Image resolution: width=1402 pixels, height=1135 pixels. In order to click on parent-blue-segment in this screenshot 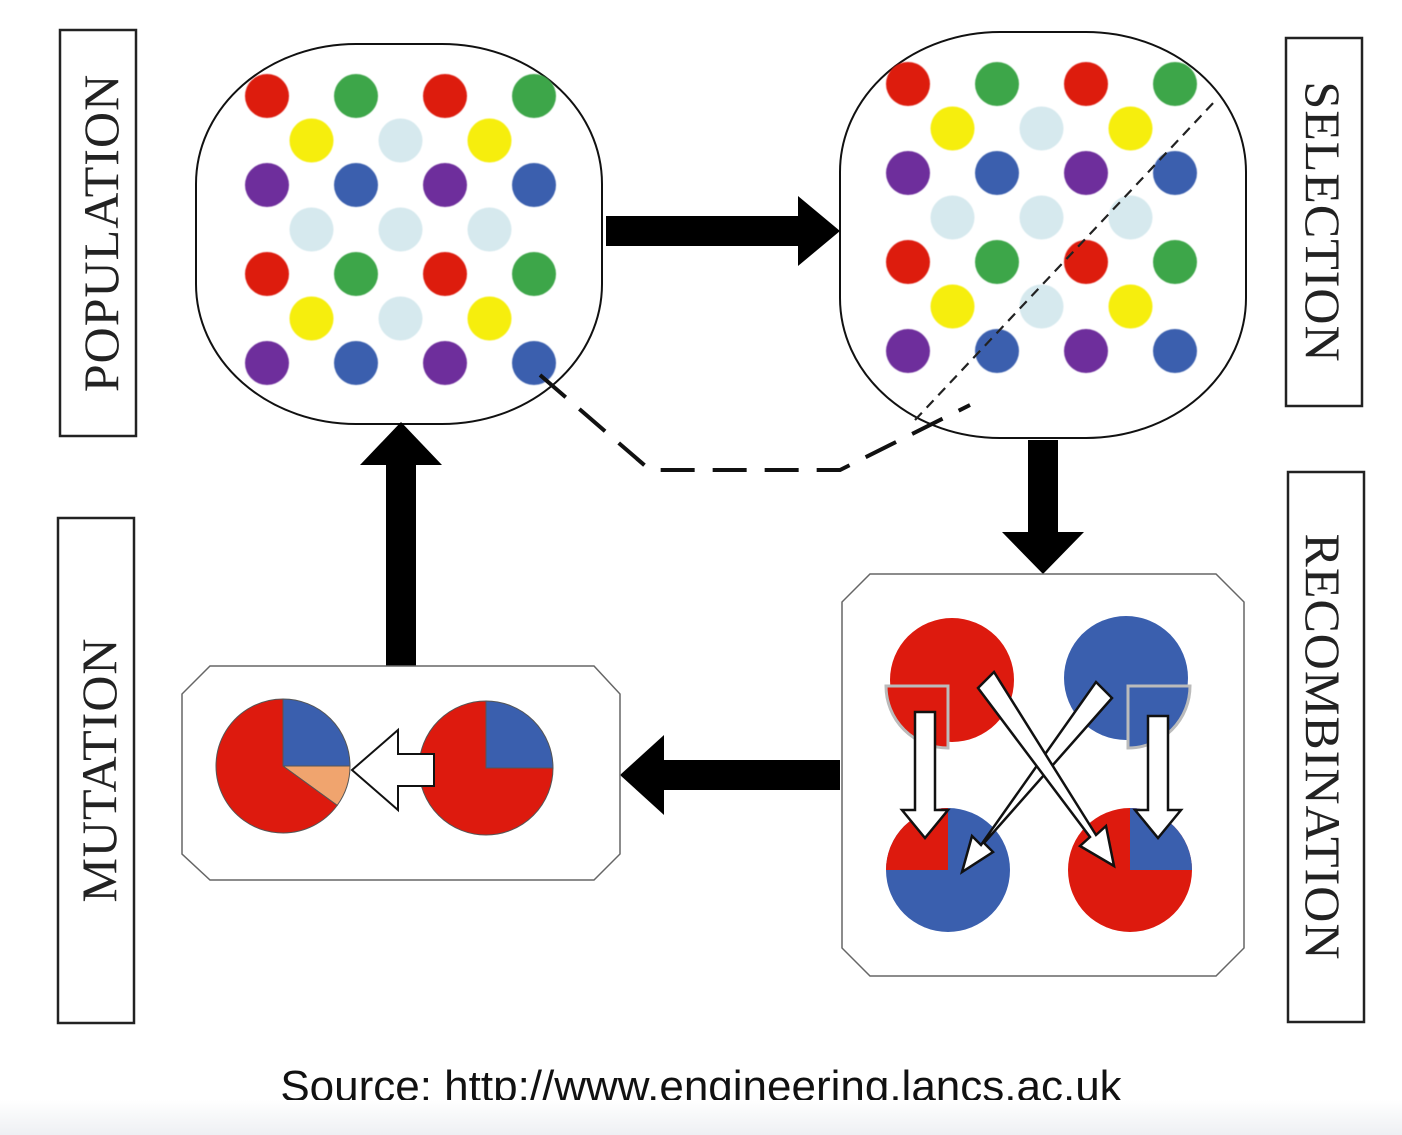, I will do `click(519, 734)`.